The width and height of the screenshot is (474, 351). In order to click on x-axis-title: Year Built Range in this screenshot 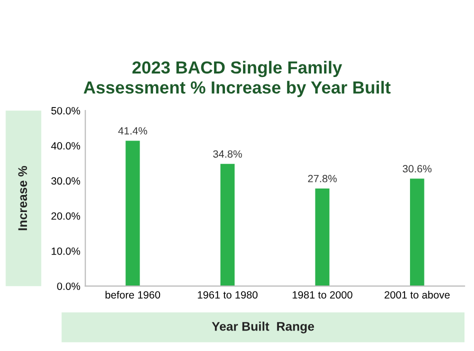, I will do `click(263, 328)`.